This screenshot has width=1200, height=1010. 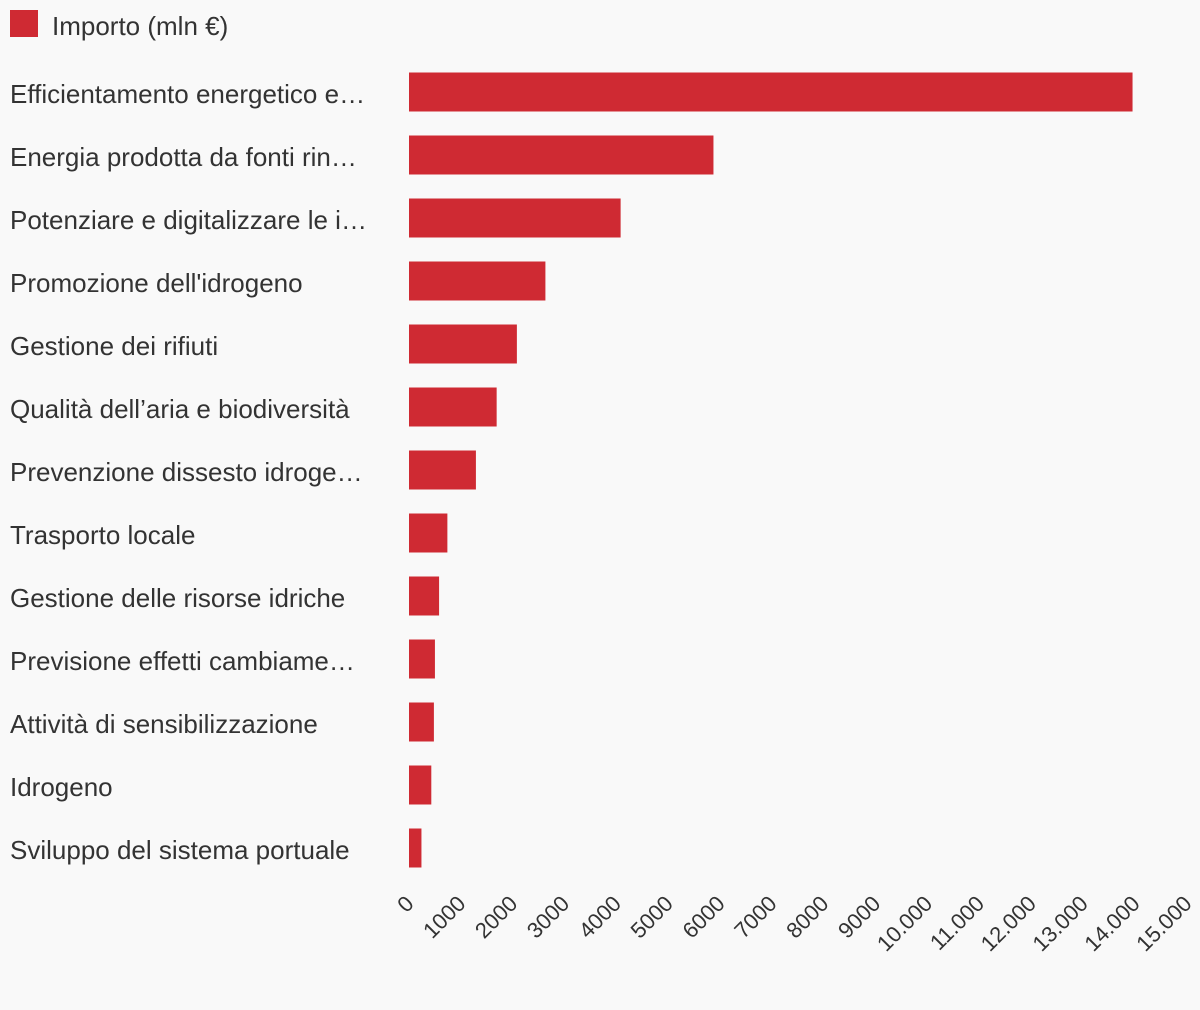 What do you see at coordinates (703, 917) in the screenshot?
I see `x-tick-label: 6000` at bounding box center [703, 917].